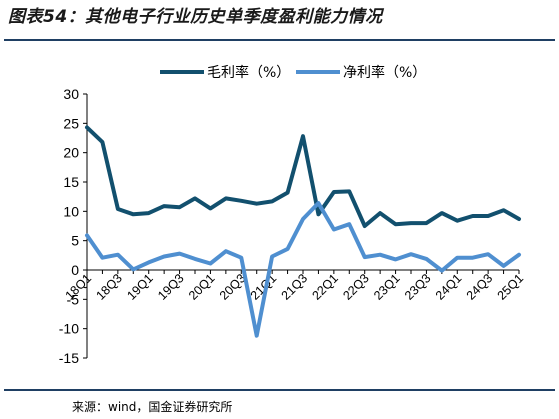 This screenshot has width=559, height=419. I want to click on x-tick-label: 25Q1, so click(511, 287).